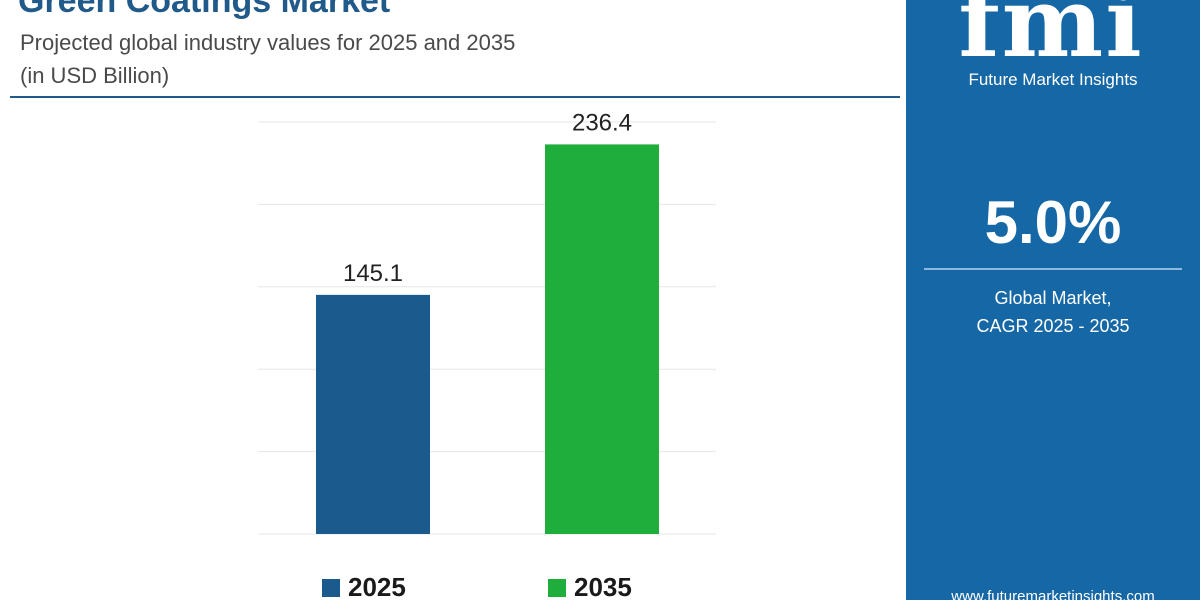 Image resolution: width=1200 pixels, height=605 pixels. I want to click on legend-item-2025: 2025, so click(364, 587).